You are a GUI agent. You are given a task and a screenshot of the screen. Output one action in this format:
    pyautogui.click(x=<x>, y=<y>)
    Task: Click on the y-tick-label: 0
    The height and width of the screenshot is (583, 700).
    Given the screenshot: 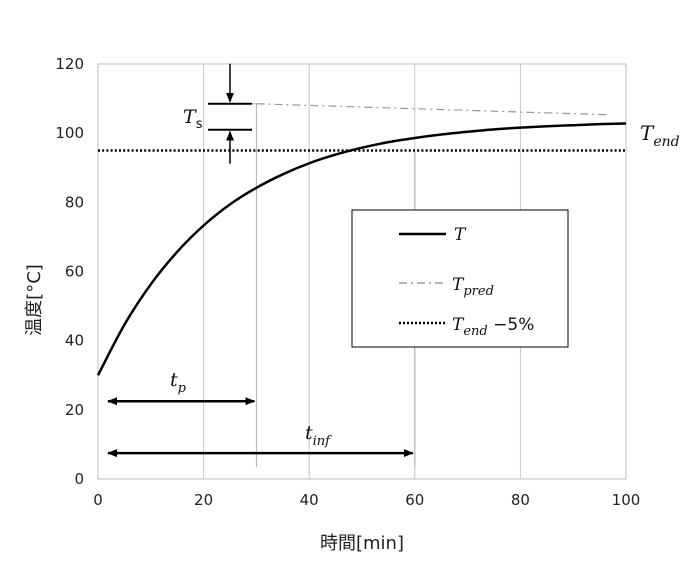 What is the action you would take?
    pyautogui.click(x=79, y=479)
    